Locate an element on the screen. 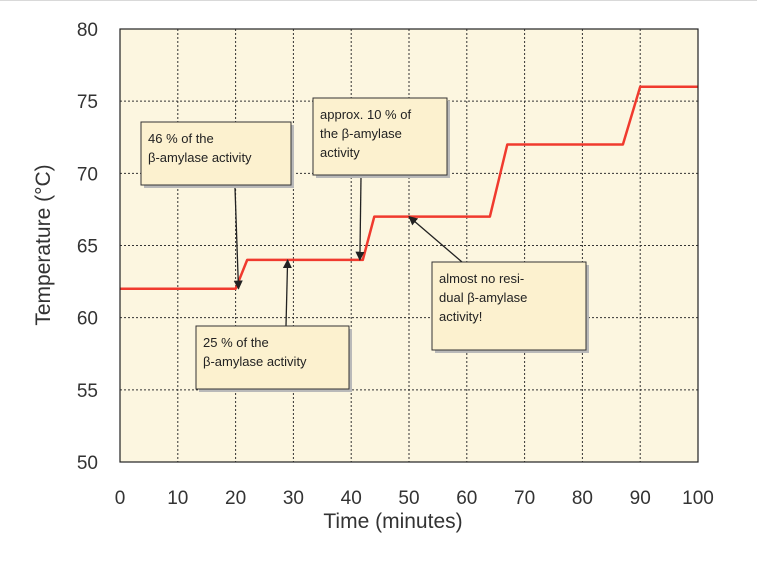 The height and width of the screenshot is (562, 757). annotation-box: 46 % of the β-amylase activity is located at coordinates (217, 205).